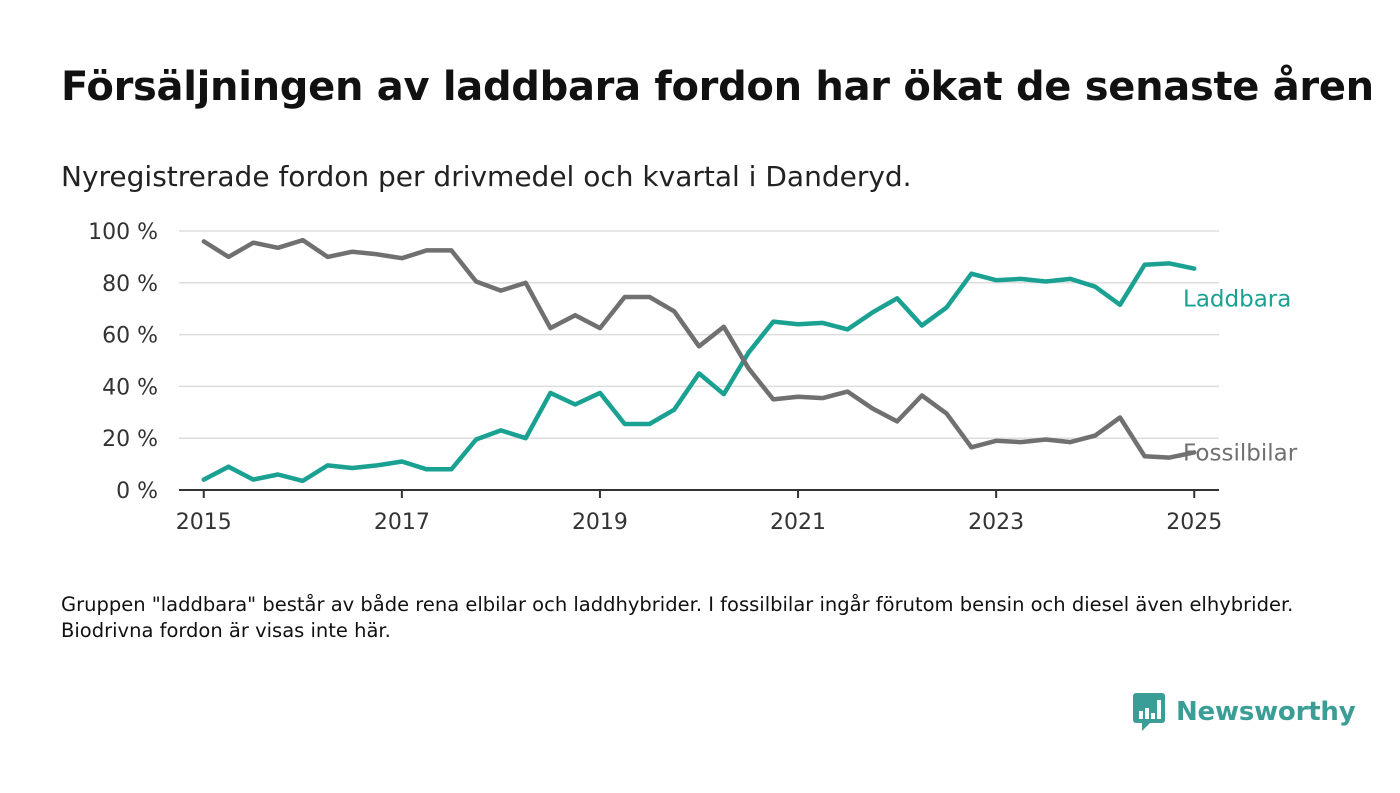 The image size is (1400, 793). What do you see at coordinates (123, 362) in the screenshot?
I see `y-axis: 0 % 20 % 40 % 60 % 80 % 100 %` at bounding box center [123, 362].